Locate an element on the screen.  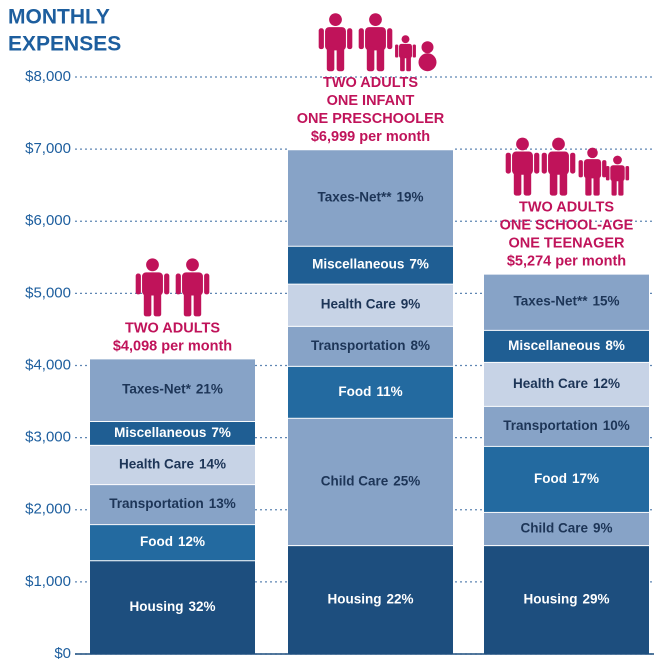
segment-label: Food 12% is located at coordinates (172, 541).